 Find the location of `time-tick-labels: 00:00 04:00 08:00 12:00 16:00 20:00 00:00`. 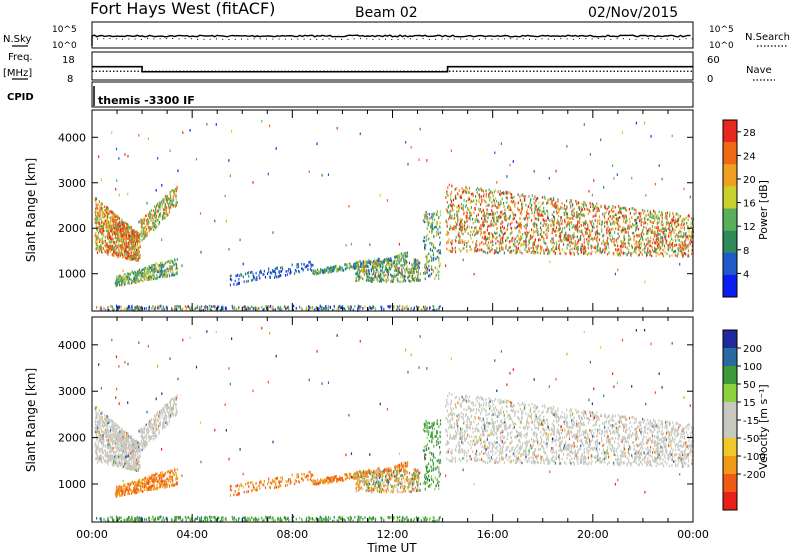

time-tick-labels: 00:00 04:00 08:00 12:00 16:00 20:00 00:00 is located at coordinates (392, 534).